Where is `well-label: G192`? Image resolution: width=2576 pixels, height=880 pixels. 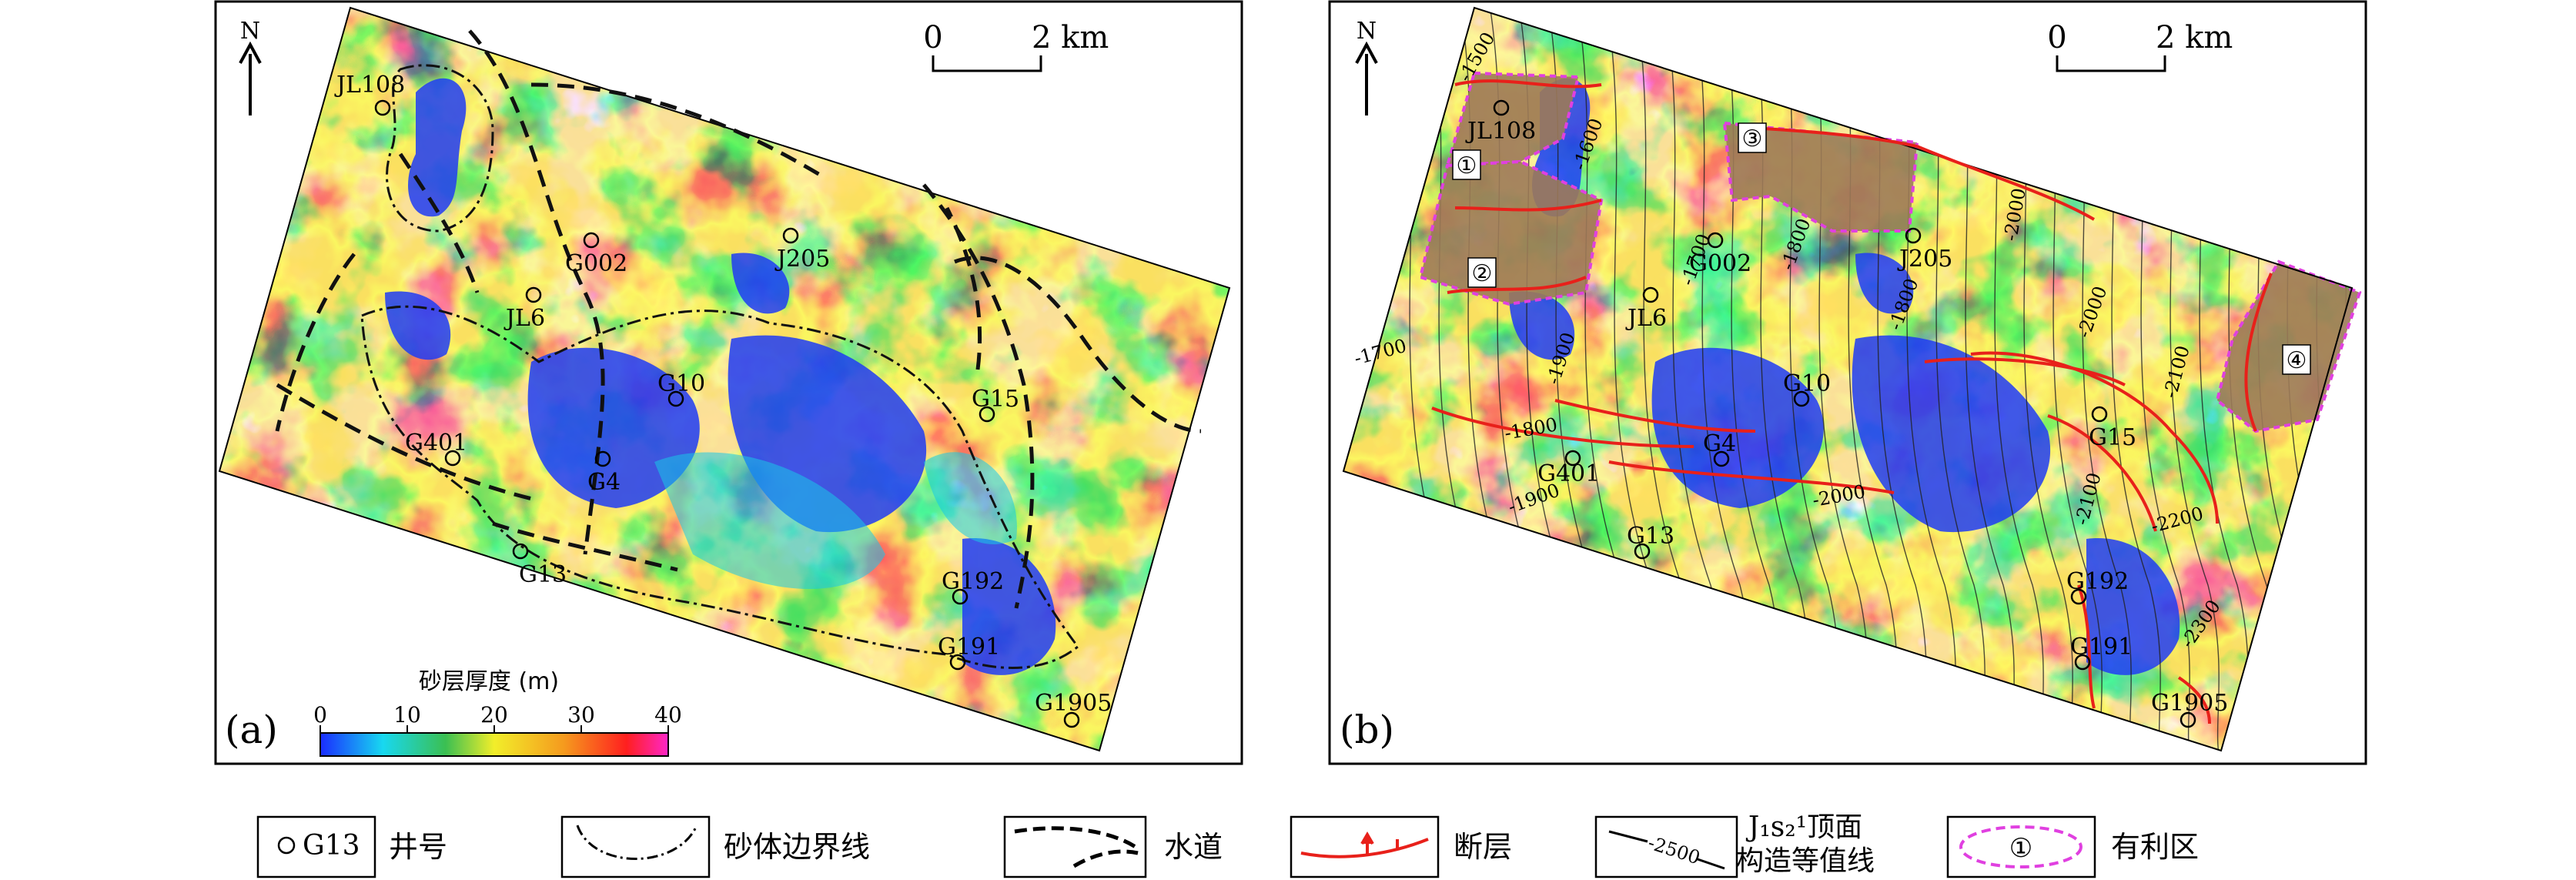
well-label: G192 is located at coordinates (2098, 581).